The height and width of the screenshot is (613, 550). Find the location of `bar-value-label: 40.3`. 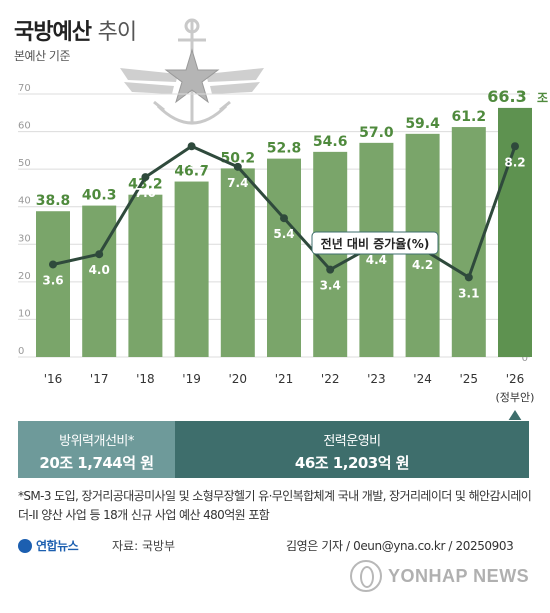

bar-value-label: 40.3 is located at coordinates (99, 196).